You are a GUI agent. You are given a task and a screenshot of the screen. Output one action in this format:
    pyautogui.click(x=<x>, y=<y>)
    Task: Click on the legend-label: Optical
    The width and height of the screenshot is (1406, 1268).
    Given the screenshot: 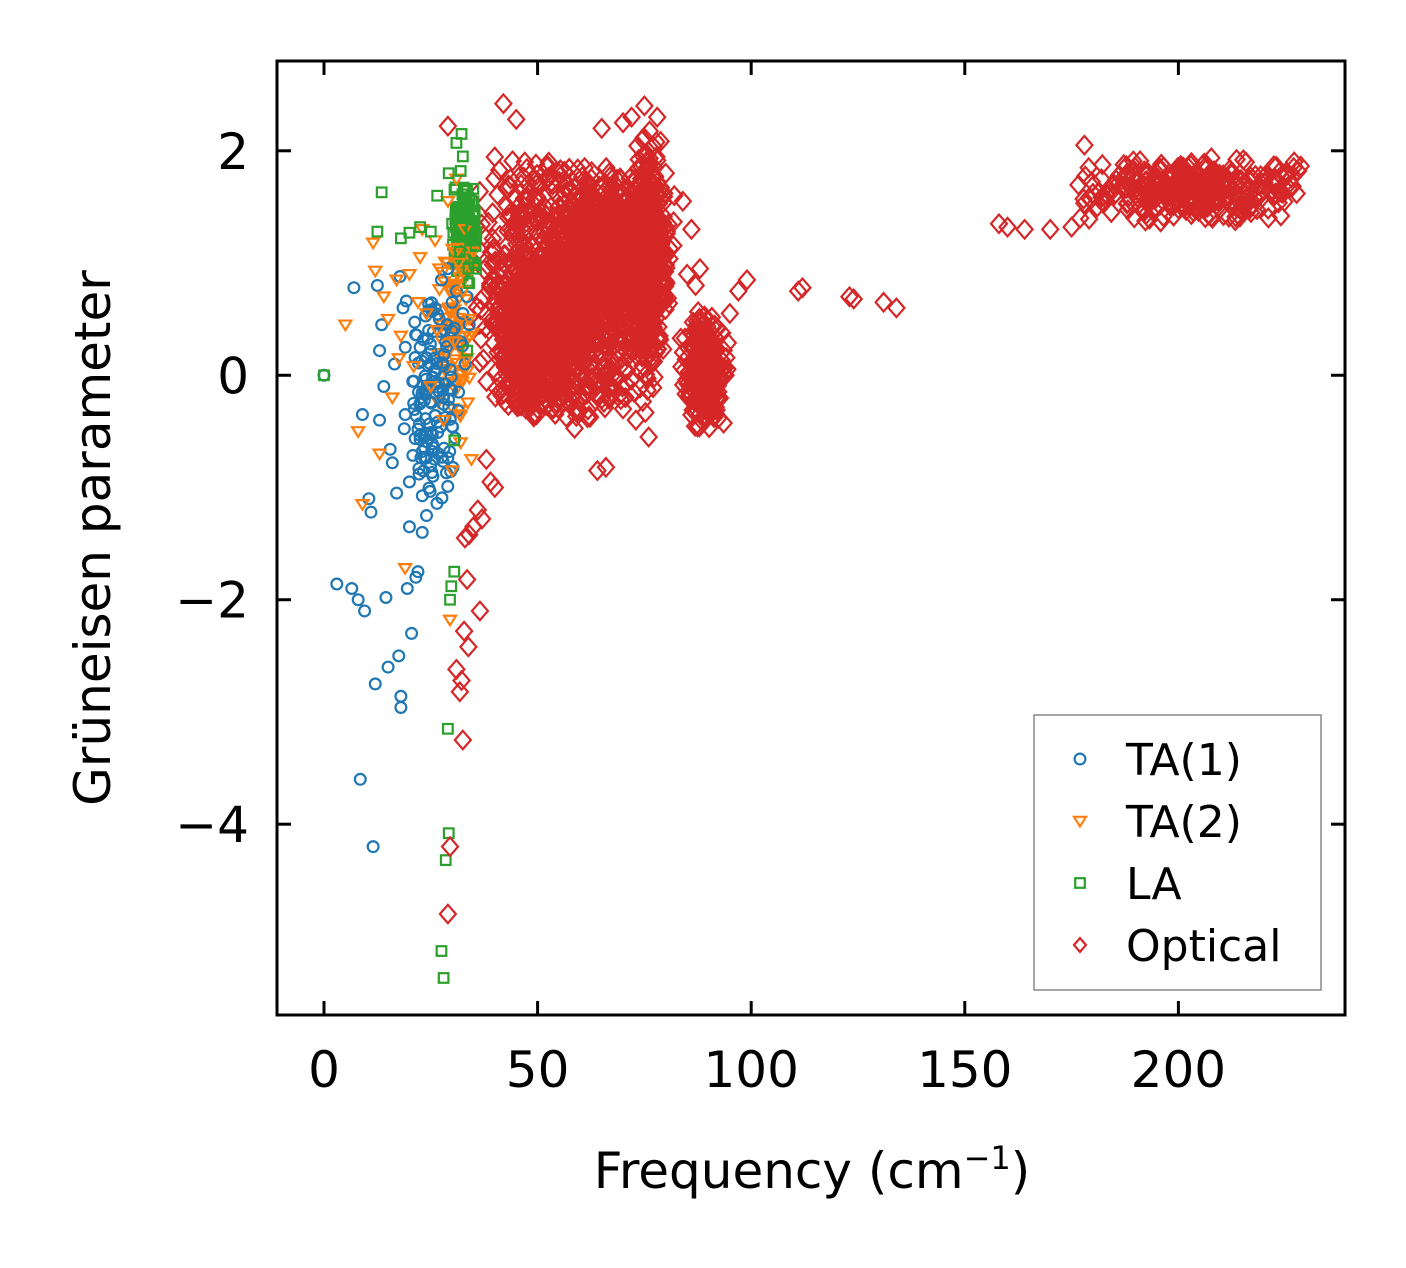 What is the action you would take?
    pyautogui.click(x=1203, y=946)
    